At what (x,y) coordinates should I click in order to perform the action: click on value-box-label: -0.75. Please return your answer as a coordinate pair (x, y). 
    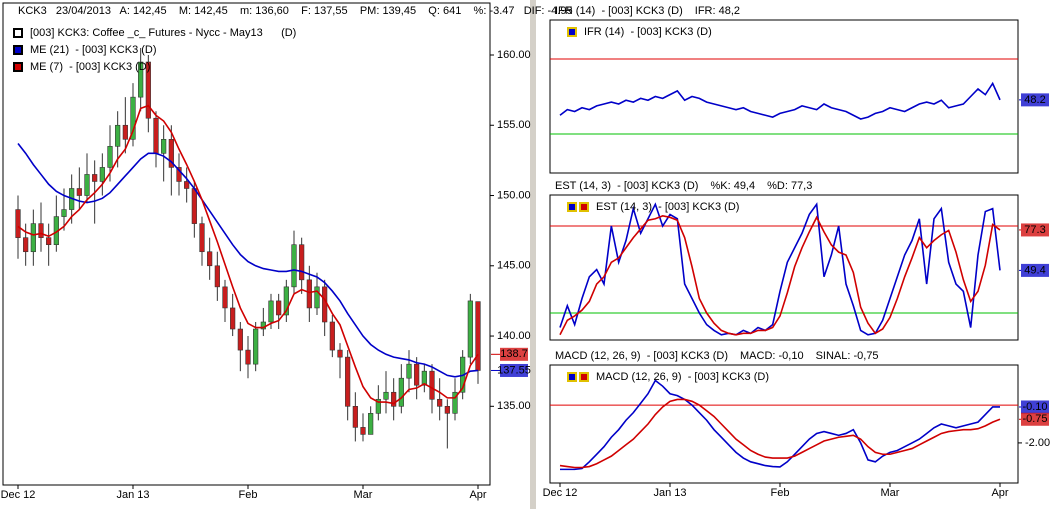
    Looking at the image, I should click on (1034, 419).